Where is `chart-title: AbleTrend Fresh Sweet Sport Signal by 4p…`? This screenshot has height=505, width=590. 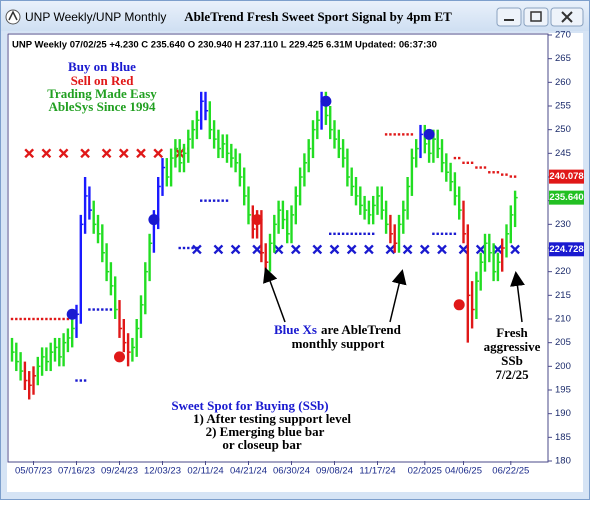
chart-title: AbleTrend Fresh Sweet Sport Signal by 4p… is located at coordinates (318, 16).